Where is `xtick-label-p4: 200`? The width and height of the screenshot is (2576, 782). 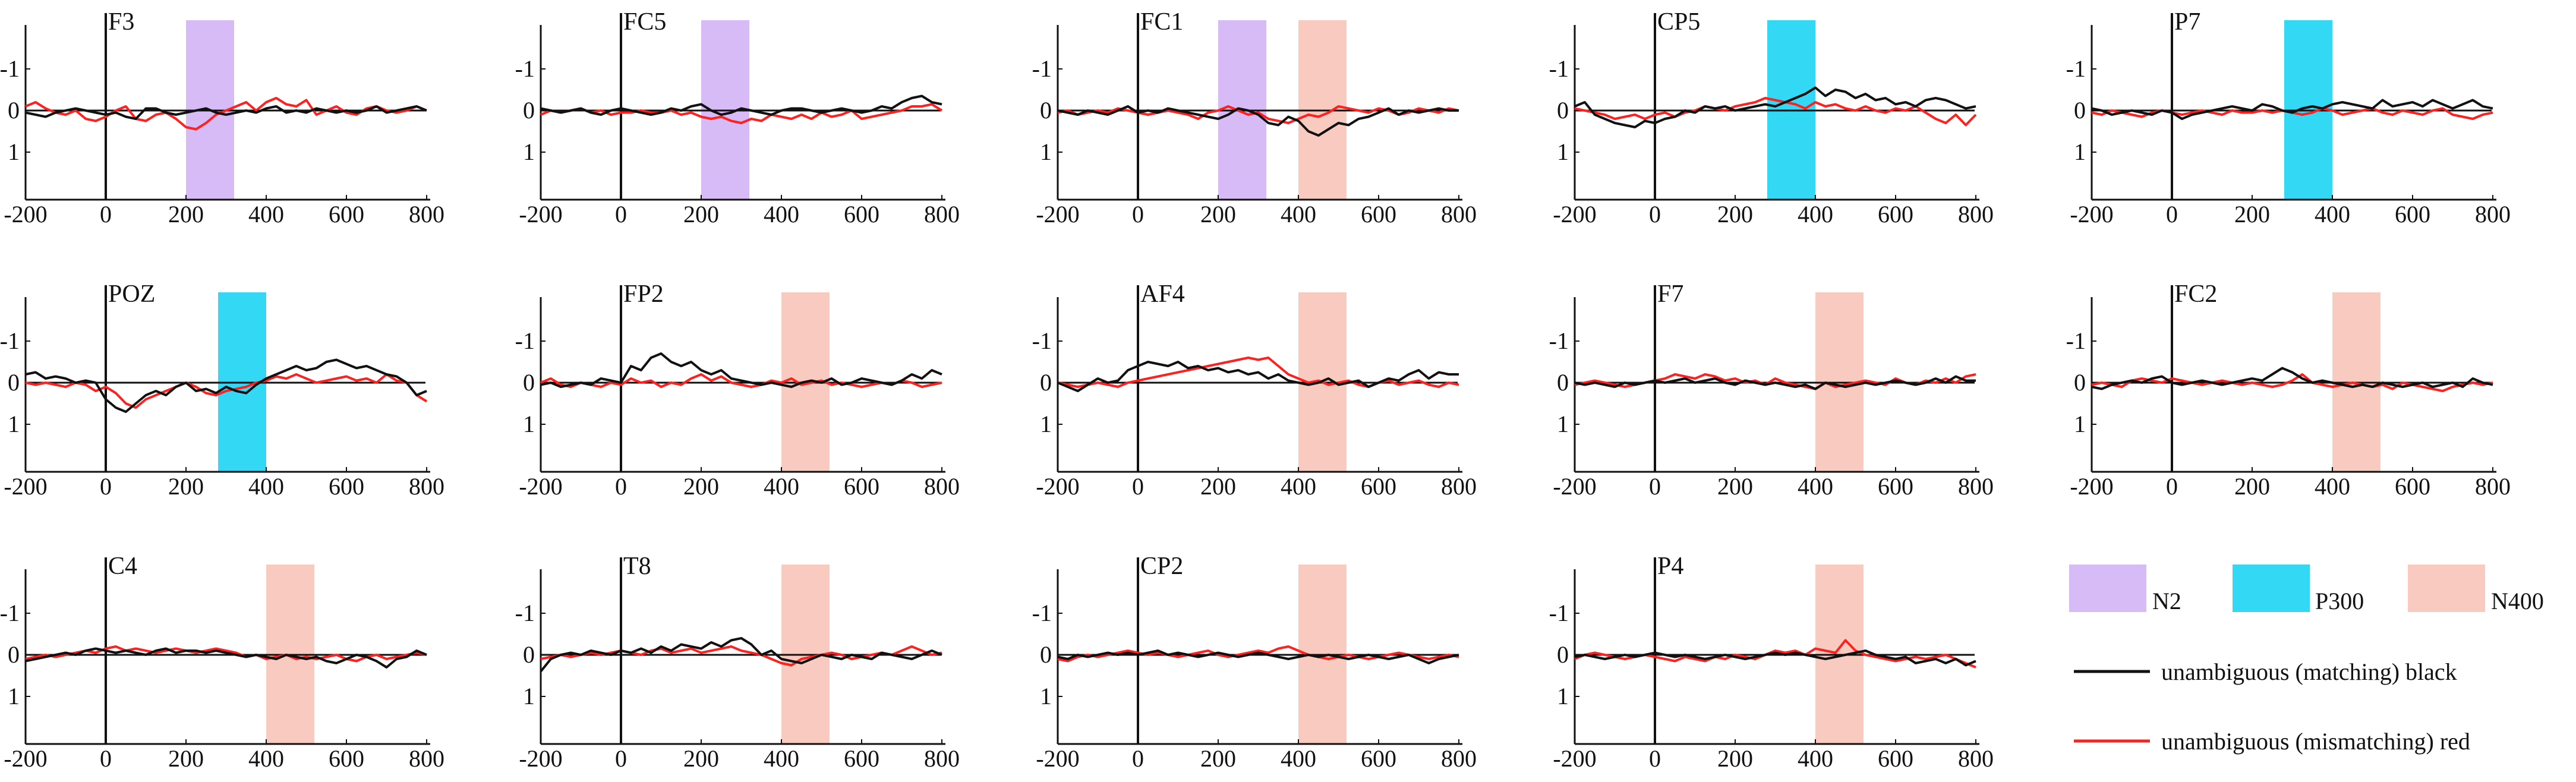
xtick-label-p4: 200 is located at coordinates (1735, 759).